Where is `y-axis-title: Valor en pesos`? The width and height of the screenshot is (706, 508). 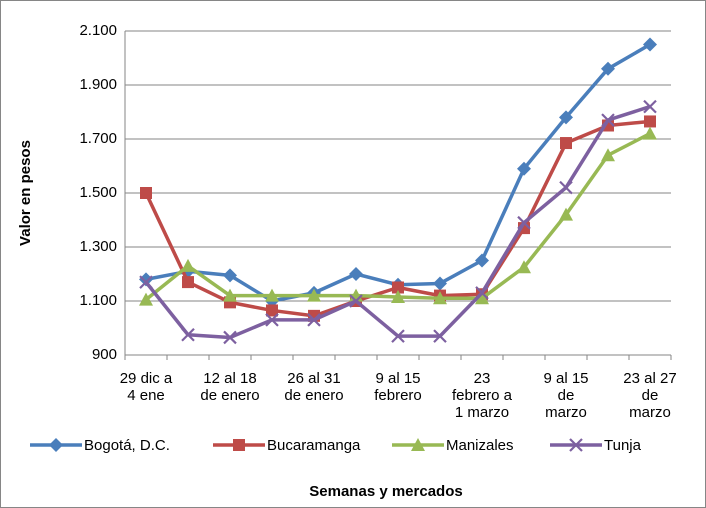
y-axis-title: Valor en pesos is located at coordinates (25, 193).